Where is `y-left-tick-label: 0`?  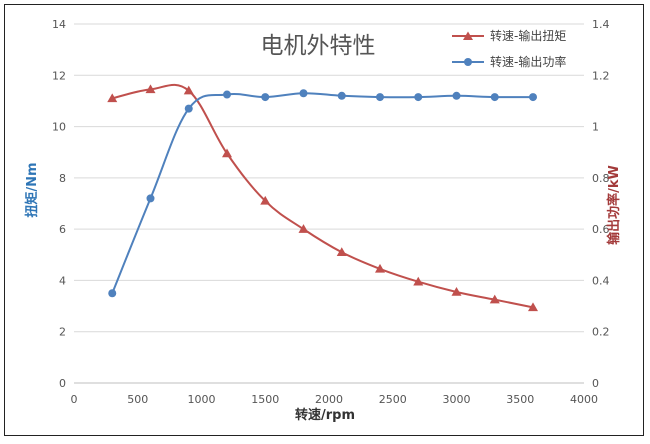
y-left-tick-label: 0 is located at coordinates (62, 383).